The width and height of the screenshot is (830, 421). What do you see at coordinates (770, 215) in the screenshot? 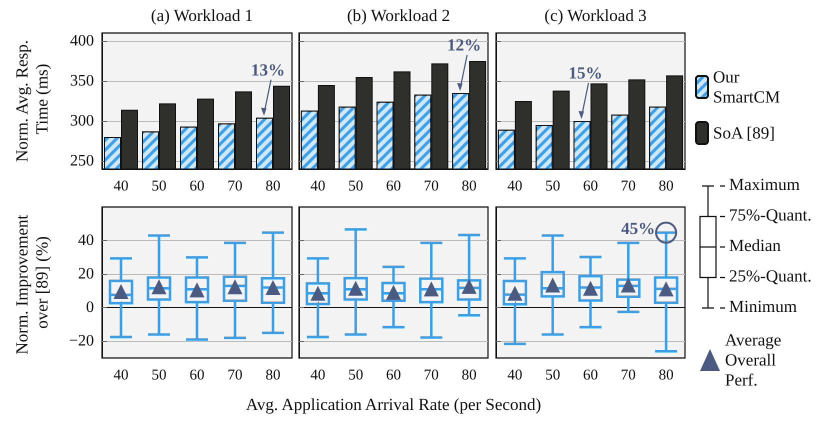
I see `text: 75%-Quant.` at bounding box center [770, 215].